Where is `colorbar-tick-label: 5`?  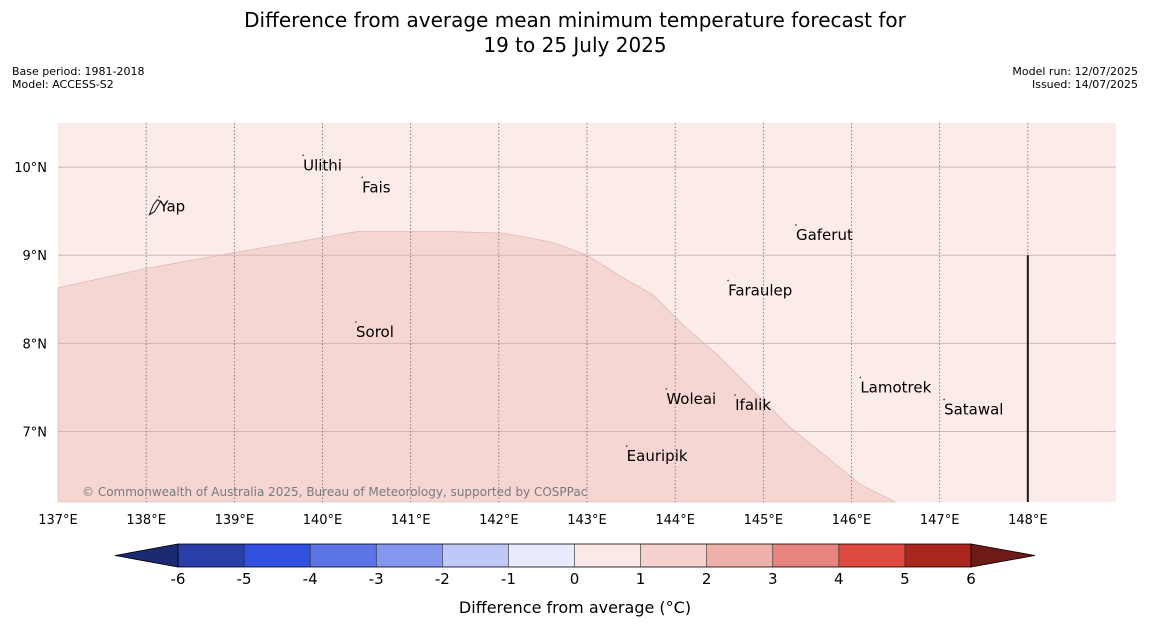
colorbar-tick-label: 5 is located at coordinates (905, 579).